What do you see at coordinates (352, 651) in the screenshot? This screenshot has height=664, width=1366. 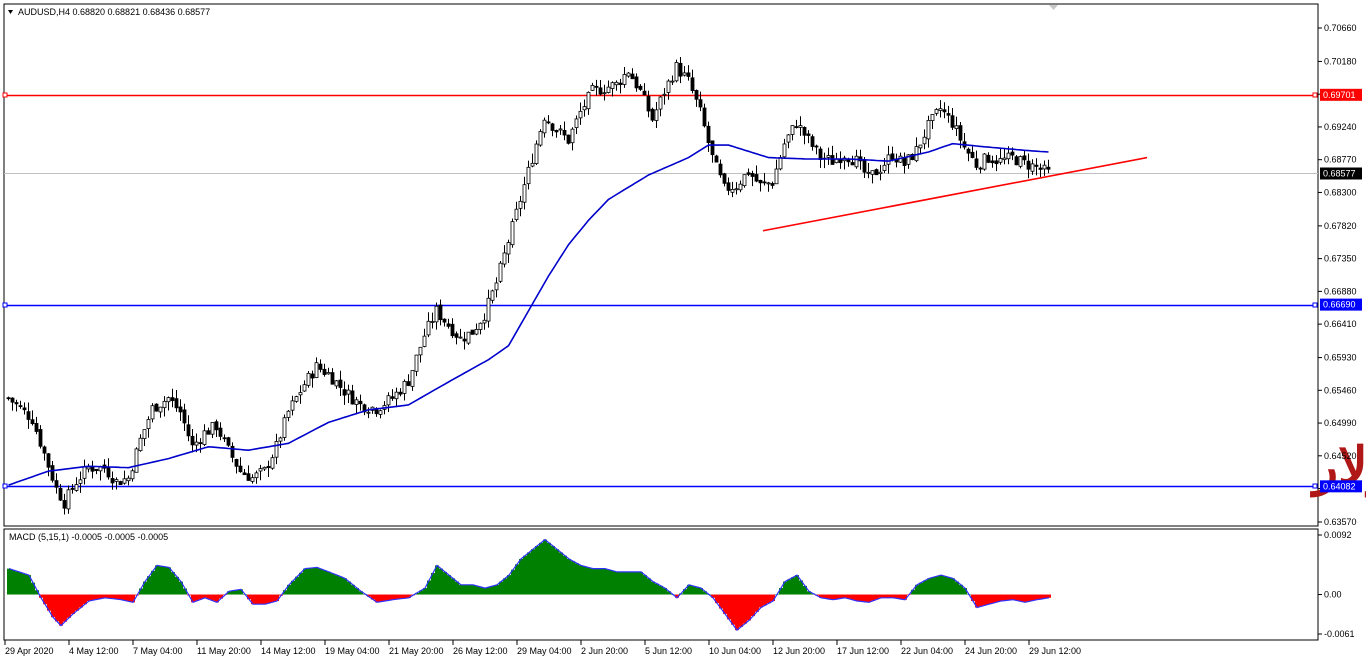 I see `time-tick-label: 19 May 04:00` at bounding box center [352, 651].